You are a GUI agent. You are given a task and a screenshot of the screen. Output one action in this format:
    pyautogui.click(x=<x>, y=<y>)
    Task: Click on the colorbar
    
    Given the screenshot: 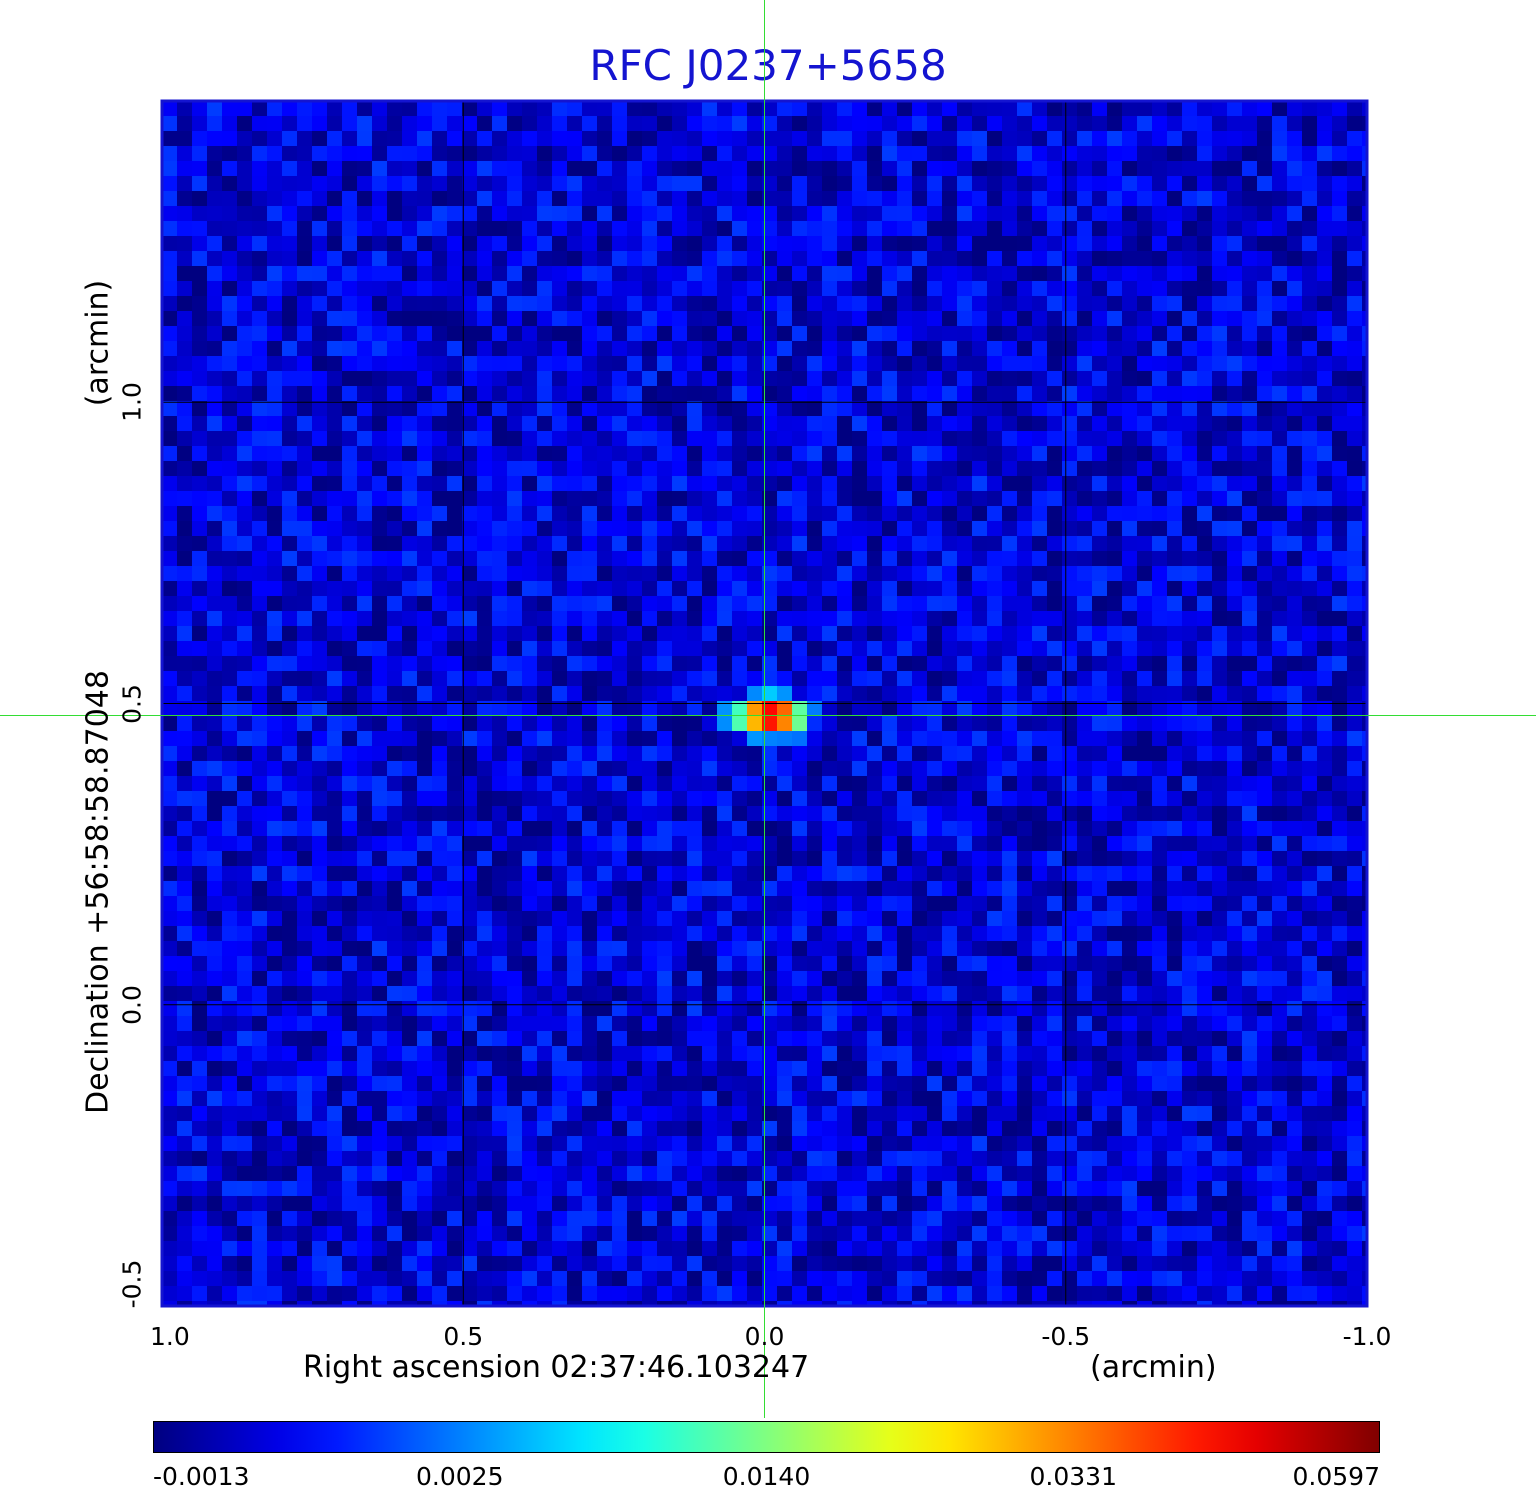 What is the action you would take?
    pyautogui.click(x=766, y=1437)
    